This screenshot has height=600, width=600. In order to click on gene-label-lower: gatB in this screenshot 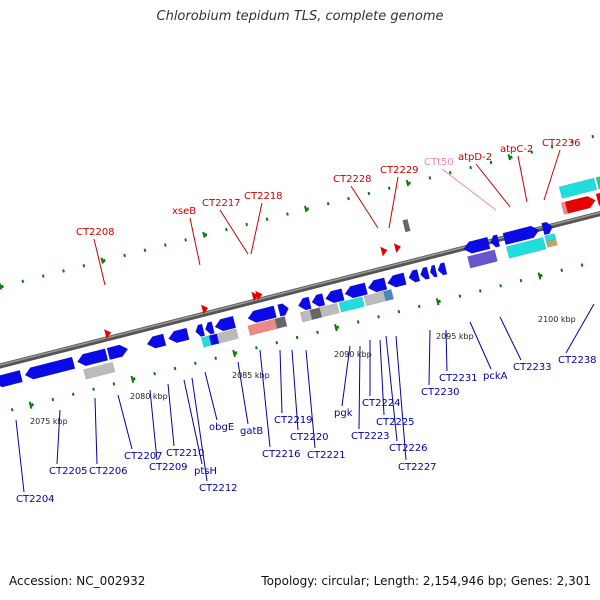, I will do `click(251, 431)`.